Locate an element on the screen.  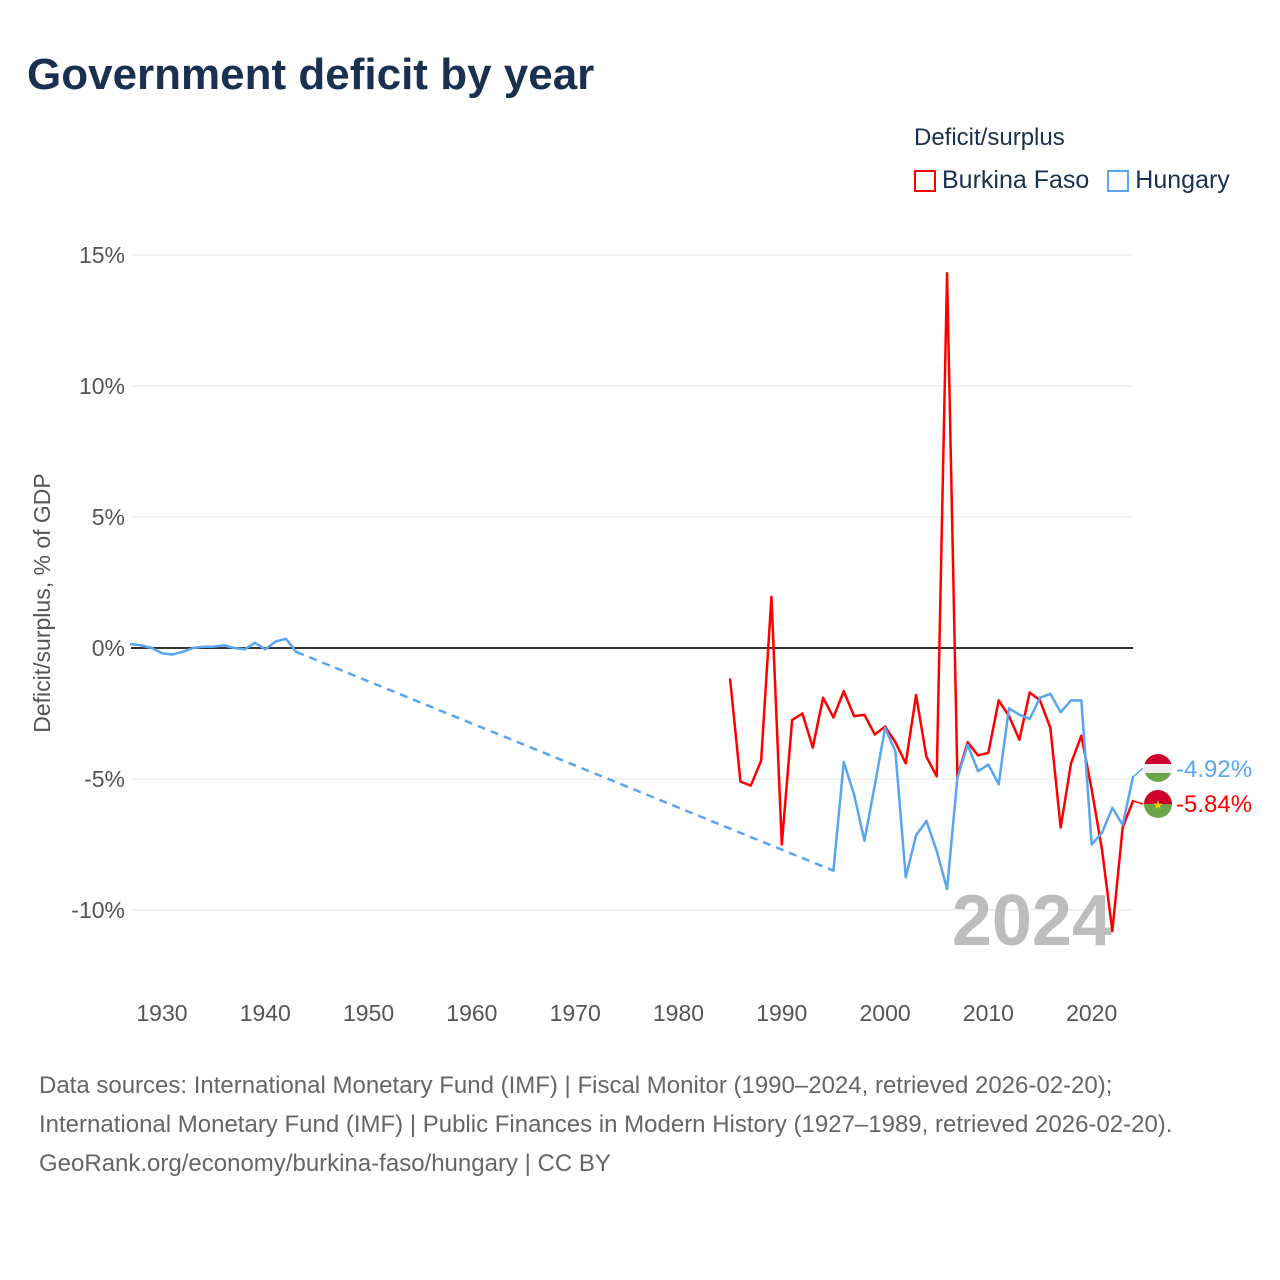
legend-item-burkina-faso: Burkina Faso is located at coordinates (1001, 180).